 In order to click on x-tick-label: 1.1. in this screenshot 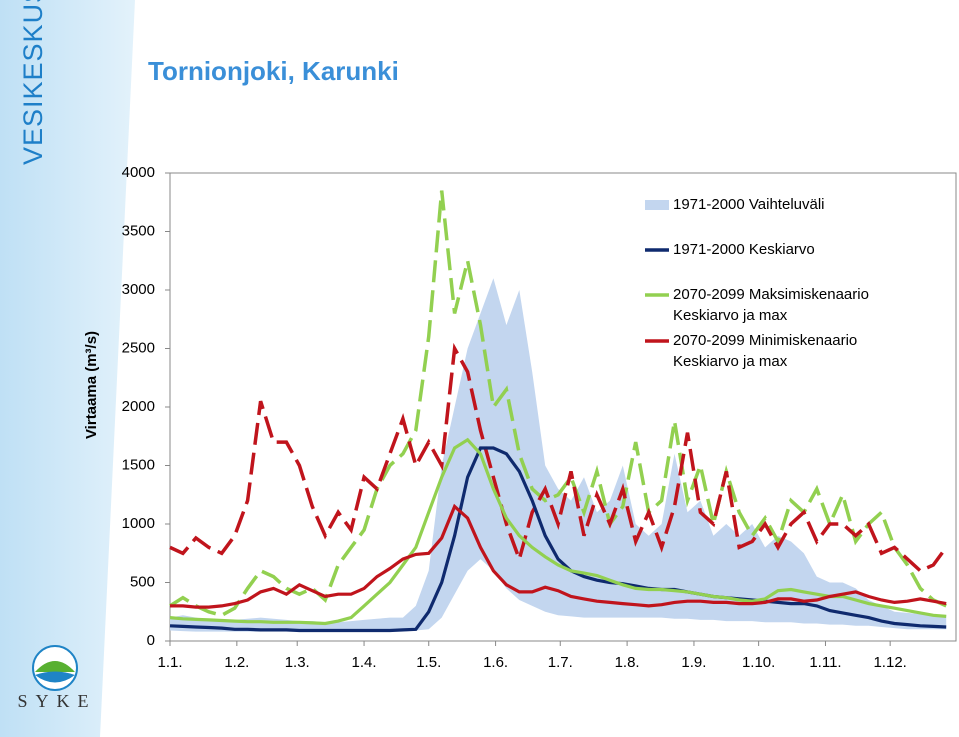, I will do `click(169, 662)`.